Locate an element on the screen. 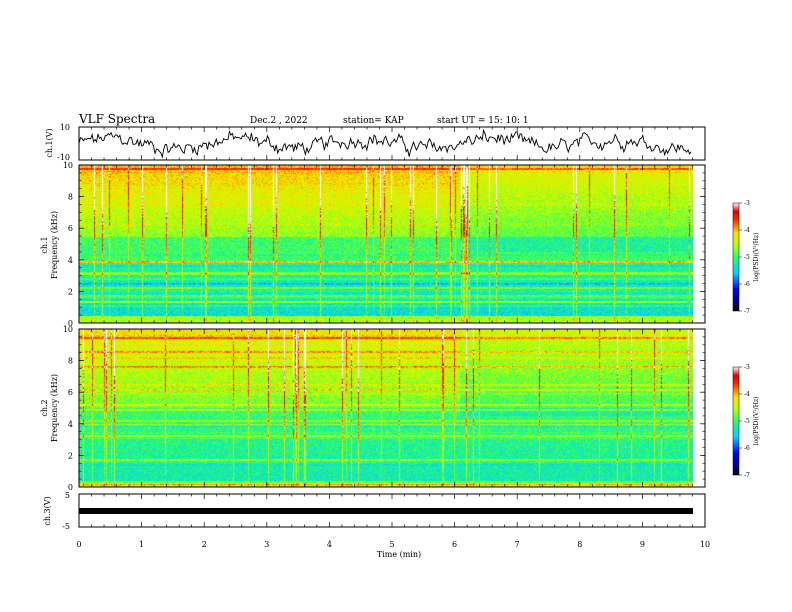 The width and height of the screenshot is (792, 612). start-time-label: start UT = 15: 10: 1 is located at coordinates (483, 121).